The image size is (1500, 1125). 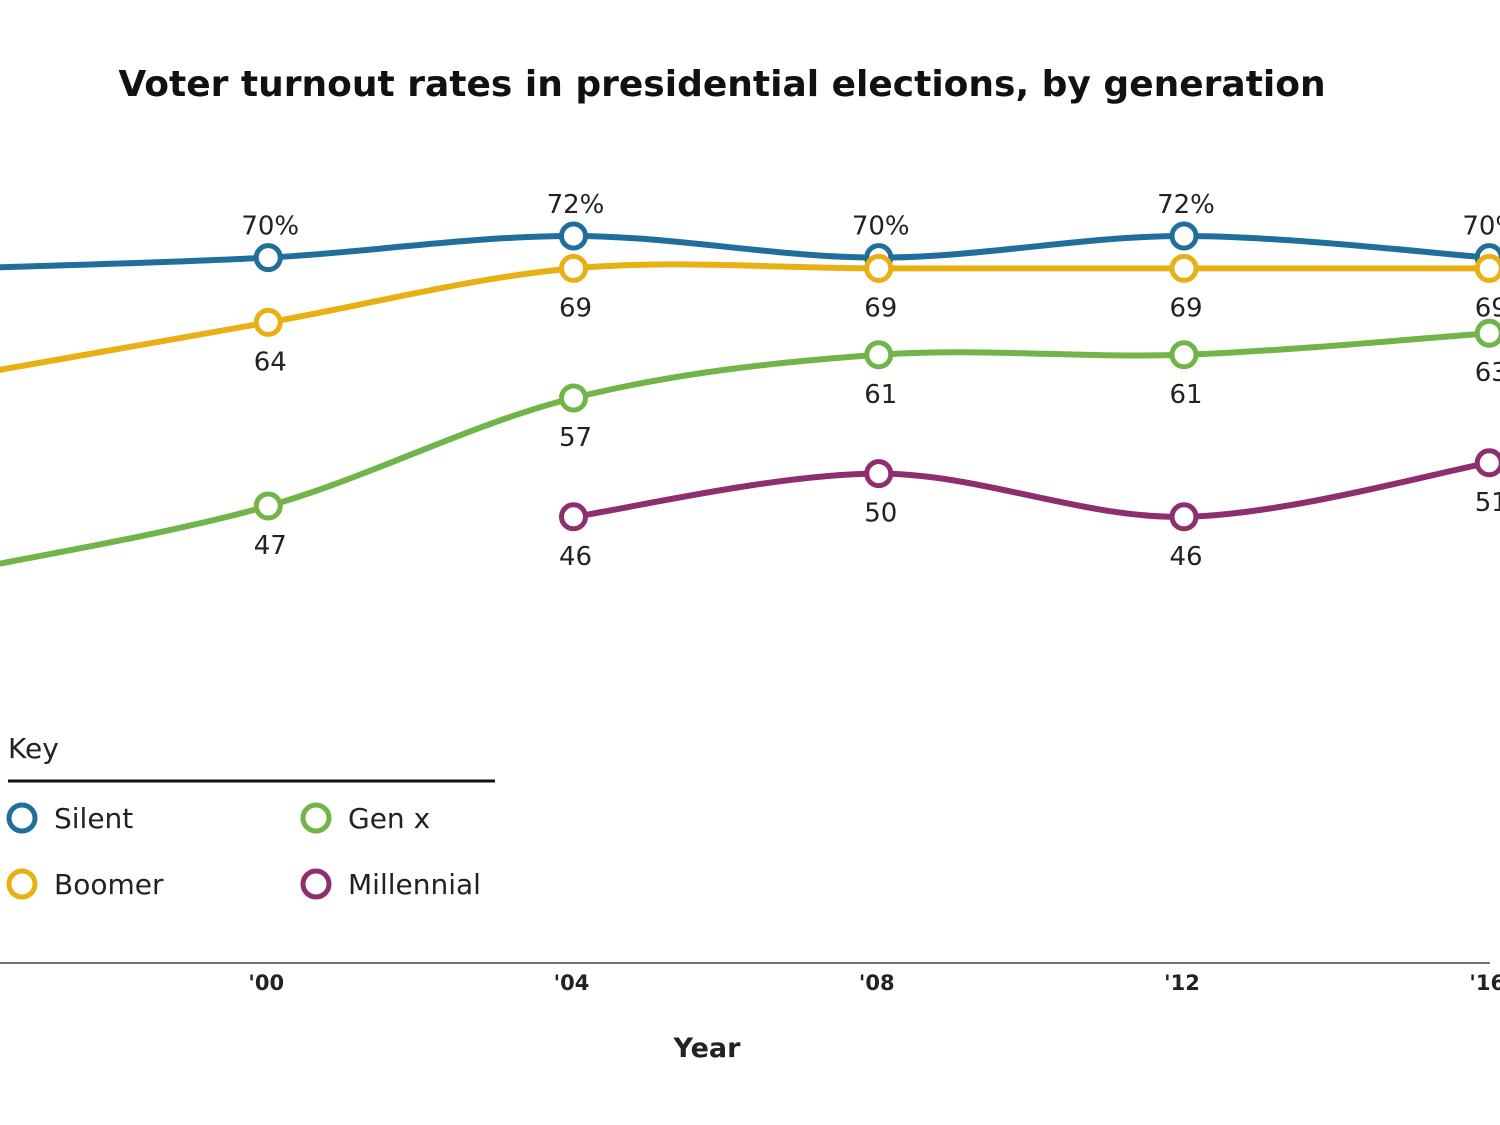 I want to click on data-label-boomer: 64, so click(x=270, y=362).